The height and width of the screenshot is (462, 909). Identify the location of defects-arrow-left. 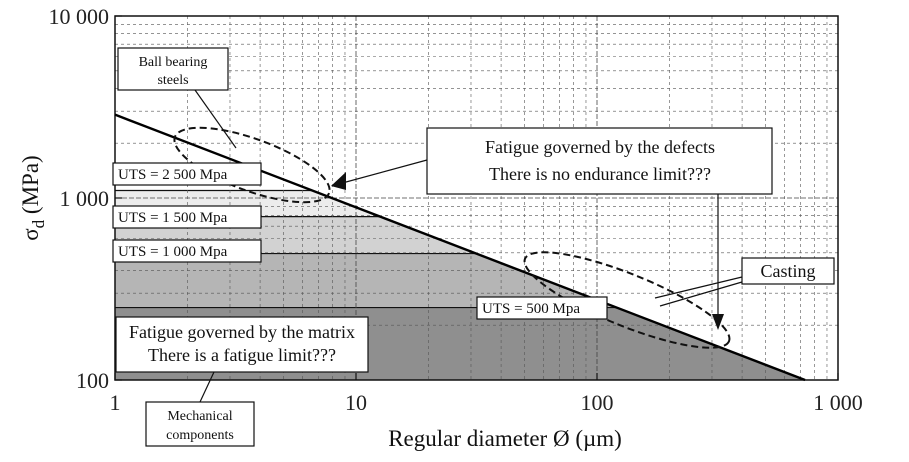
(381, 172).